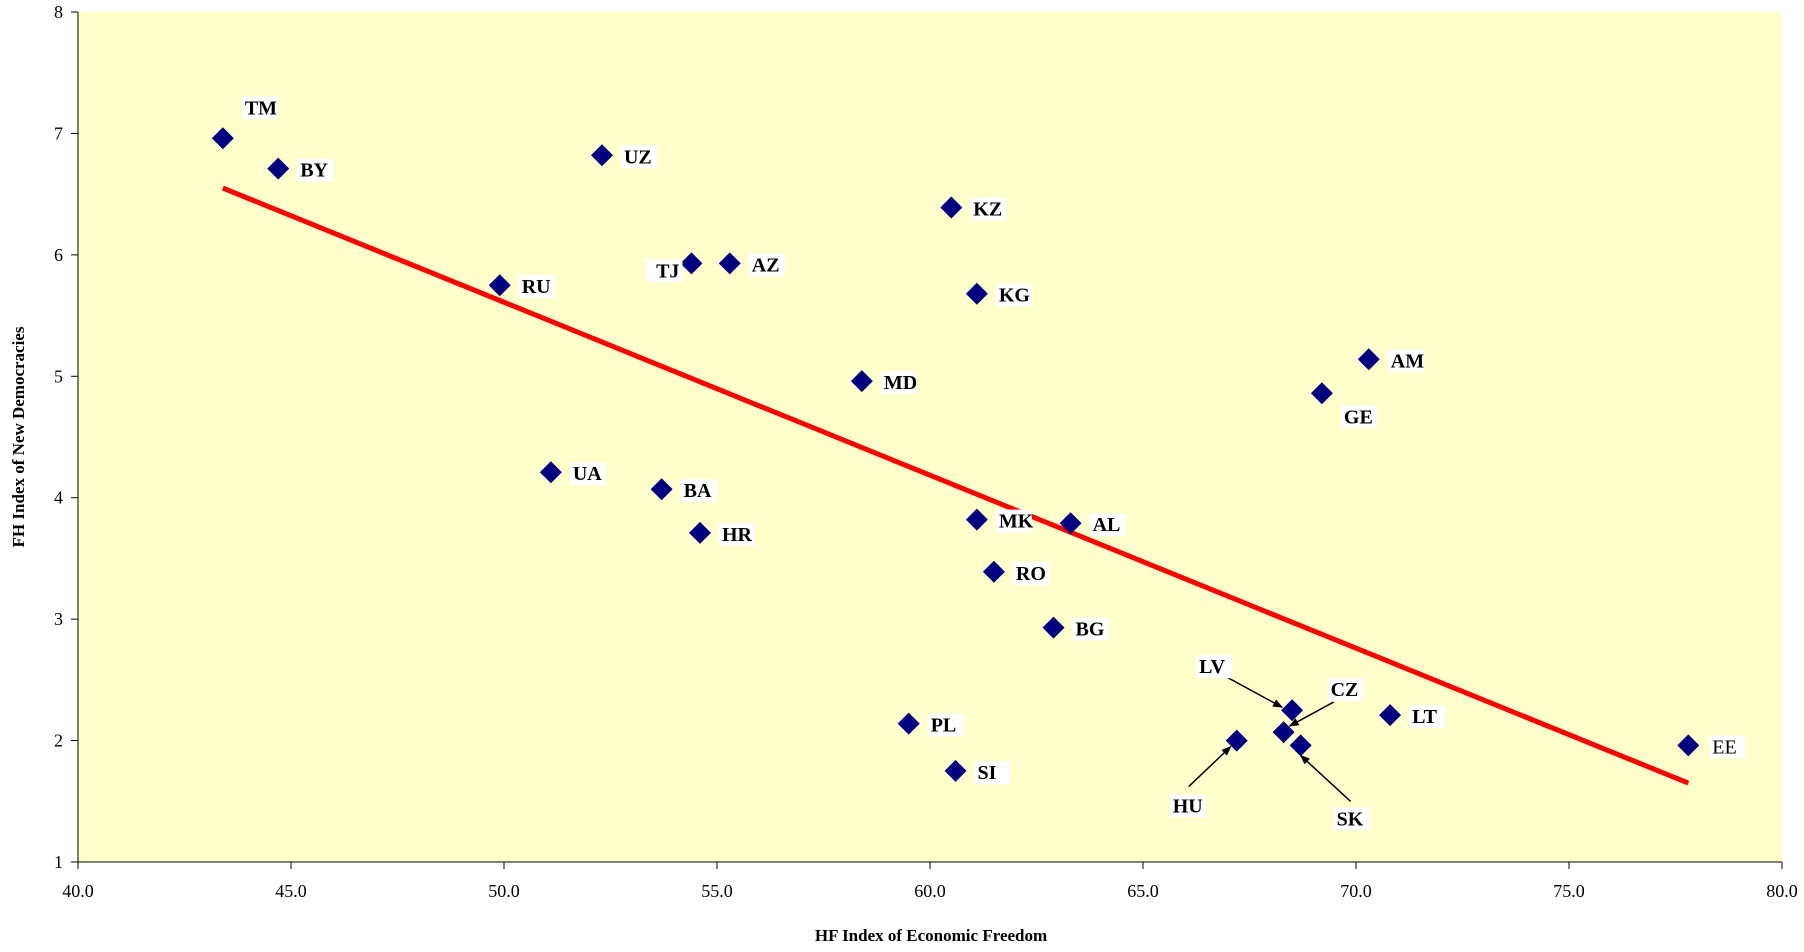 This screenshot has height=952, width=1804. What do you see at coordinates (1236, 740) in the screenshot?
I see `data-point-hu` at bounding box center [1236, 740].